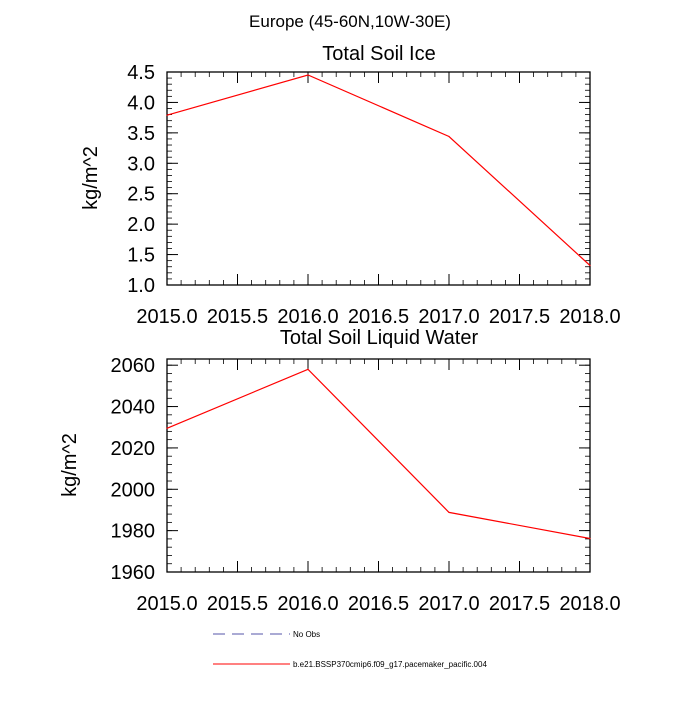 This screenshot has width=700, height=705. Describe the element at coordinates (133, 408) in the screenshot. I see `y-tick-label: 2040` at that location.